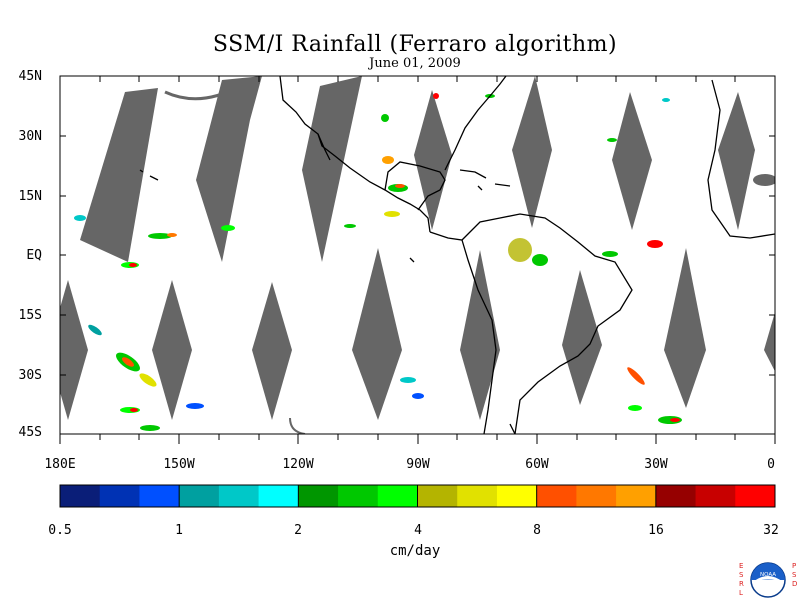 Image resolution: width=800 pixels, height=600 pixels. I want to click on lat-label-30s: 30S, so click(30, 375).